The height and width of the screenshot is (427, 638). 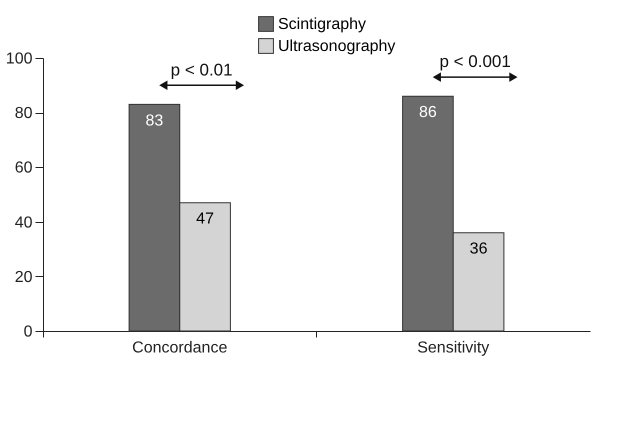 What do you see at coordinates (155, 121) in the screenshot?
I see `data-label: 83` at bounding box center [155, 121].